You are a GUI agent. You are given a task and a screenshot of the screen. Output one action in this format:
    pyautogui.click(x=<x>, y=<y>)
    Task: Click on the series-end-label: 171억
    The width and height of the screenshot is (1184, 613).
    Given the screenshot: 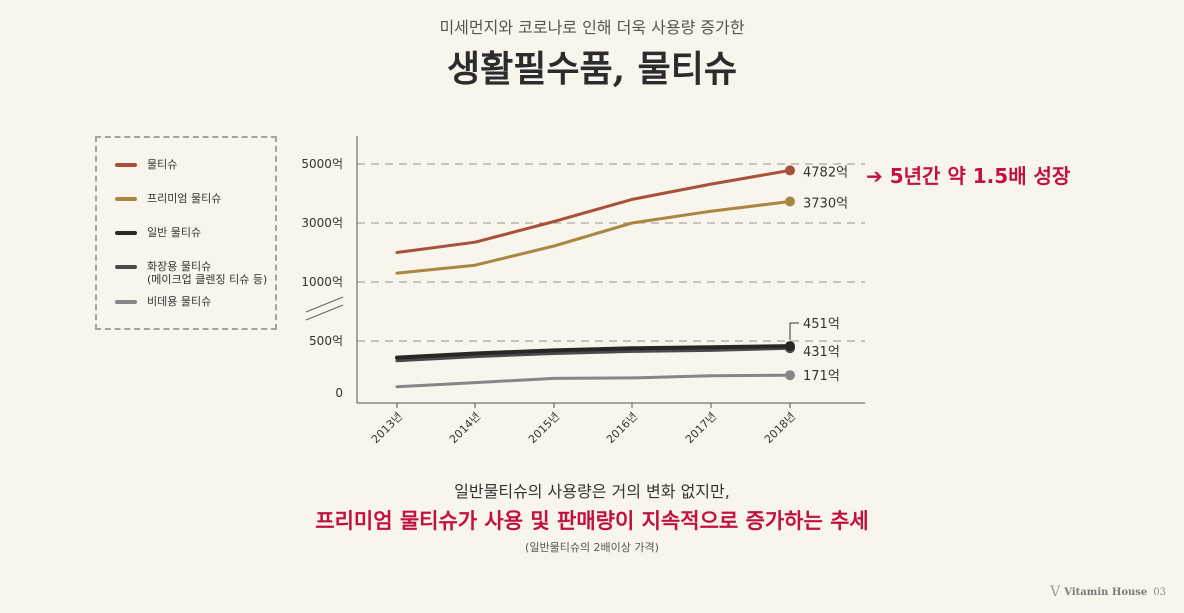 What is the action you would take?
    pyautogui.click(x=821, y=376)
    